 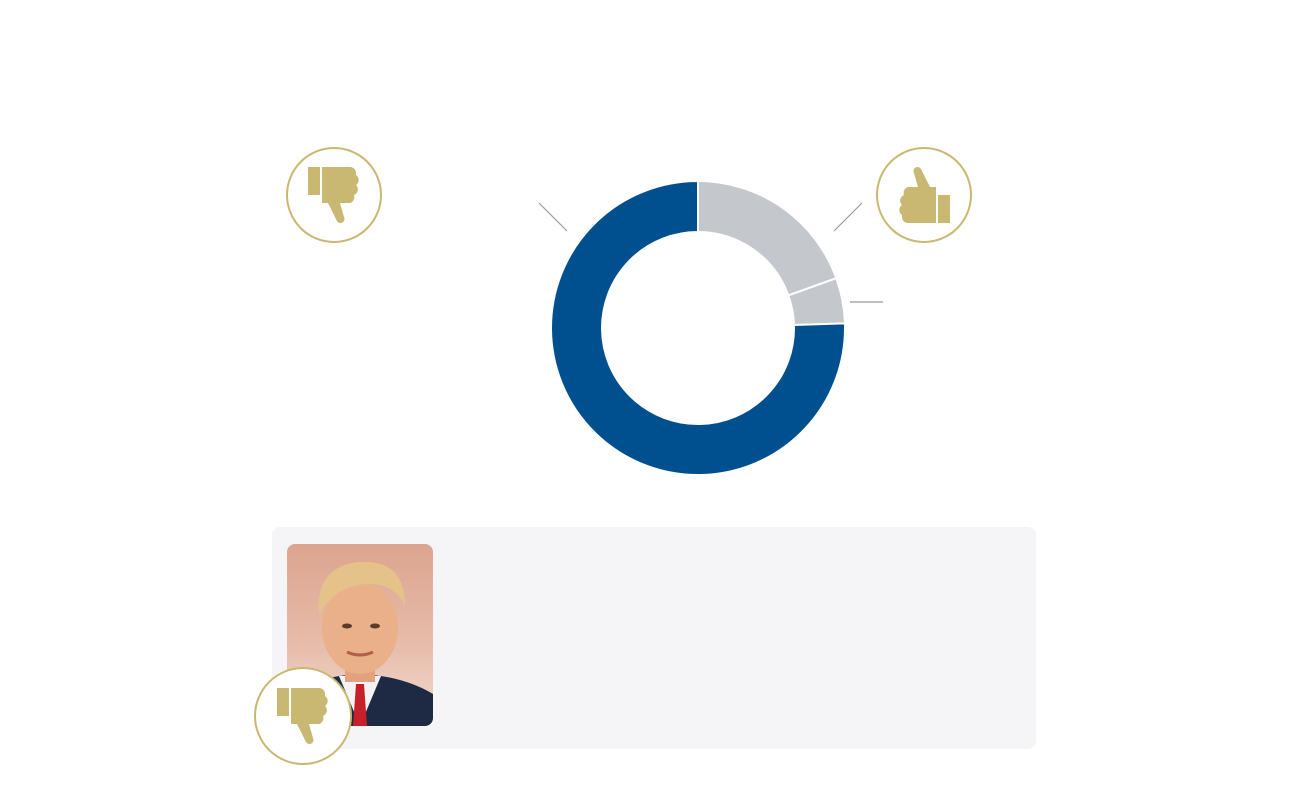 I want to click on leader-line-disapprove, so click(x=553, y=217).